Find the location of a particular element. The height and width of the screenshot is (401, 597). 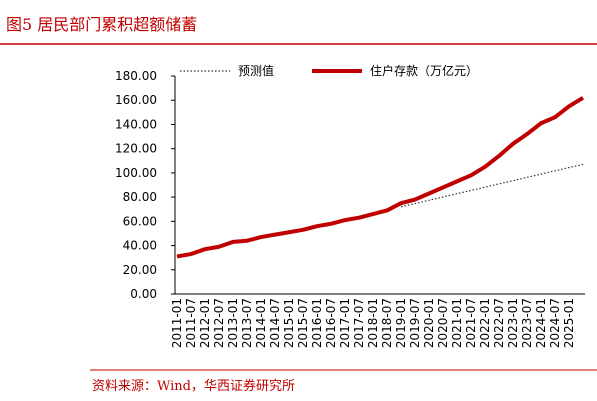

x-tick-label: 2014-07 is located at coordinates (275, 323).